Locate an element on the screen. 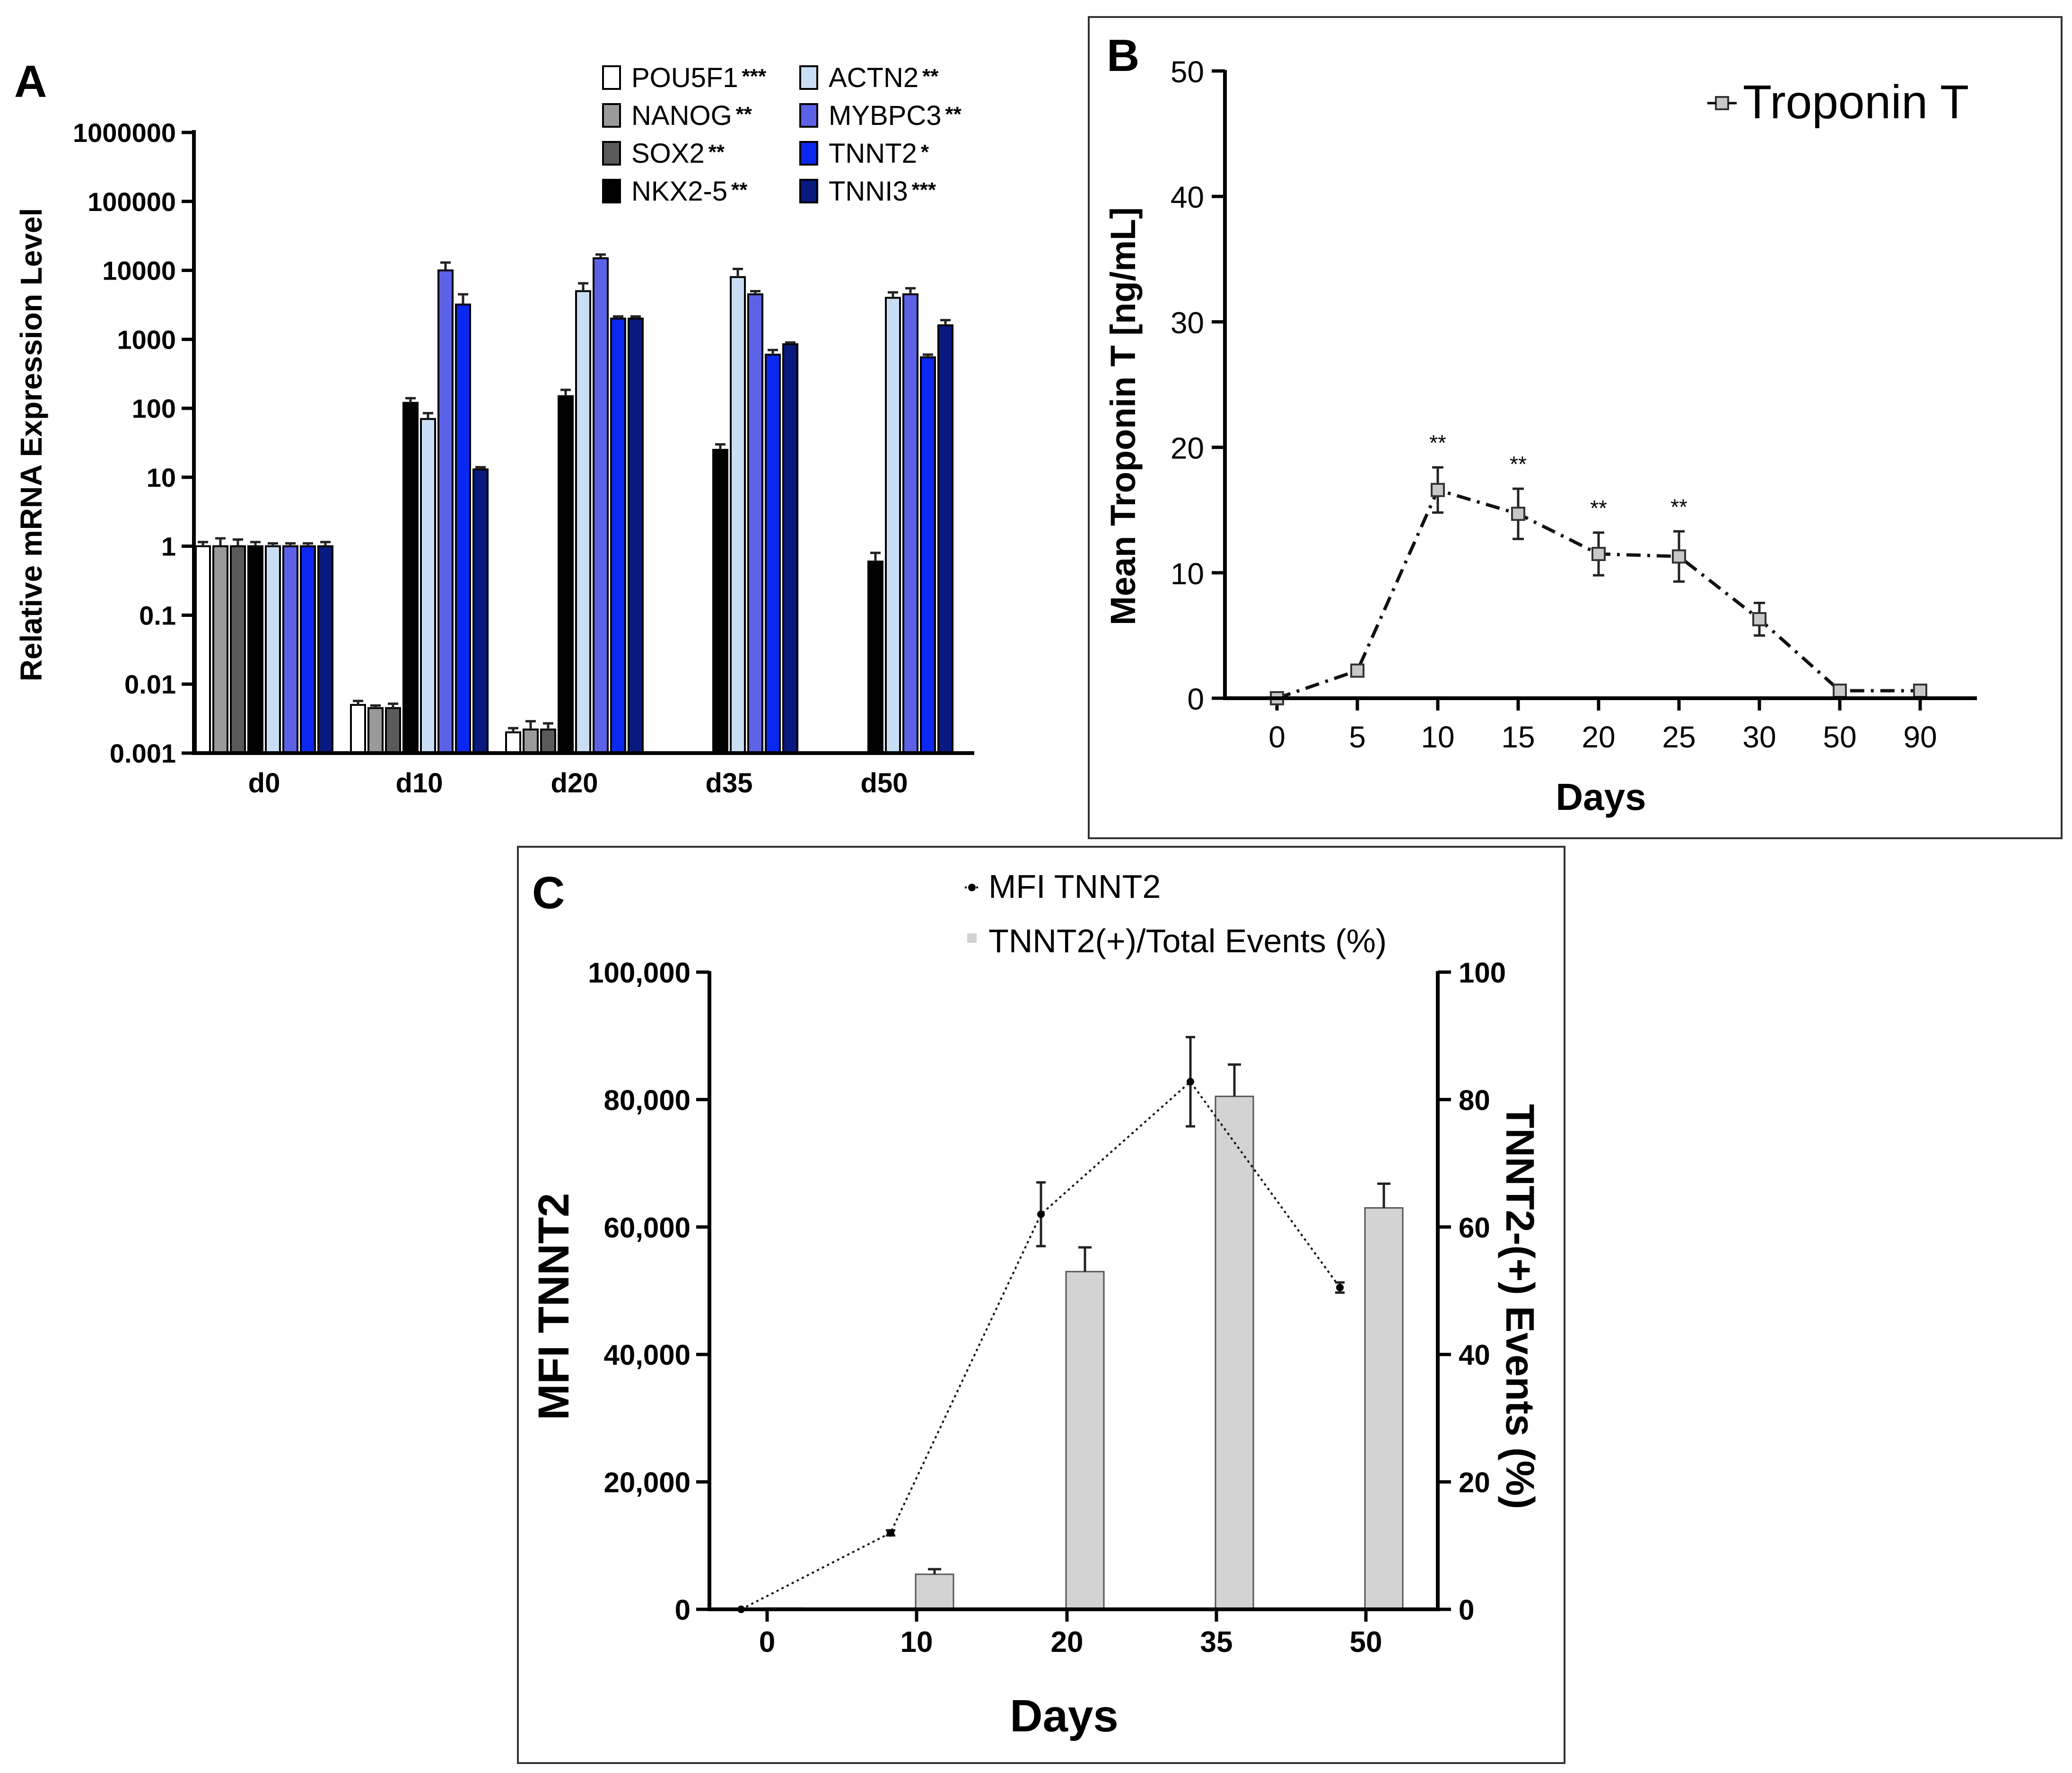 The width and height of the screenshot is (2072, 1773). a-x-tick-label: d0 is located at coordinates (264, 783).